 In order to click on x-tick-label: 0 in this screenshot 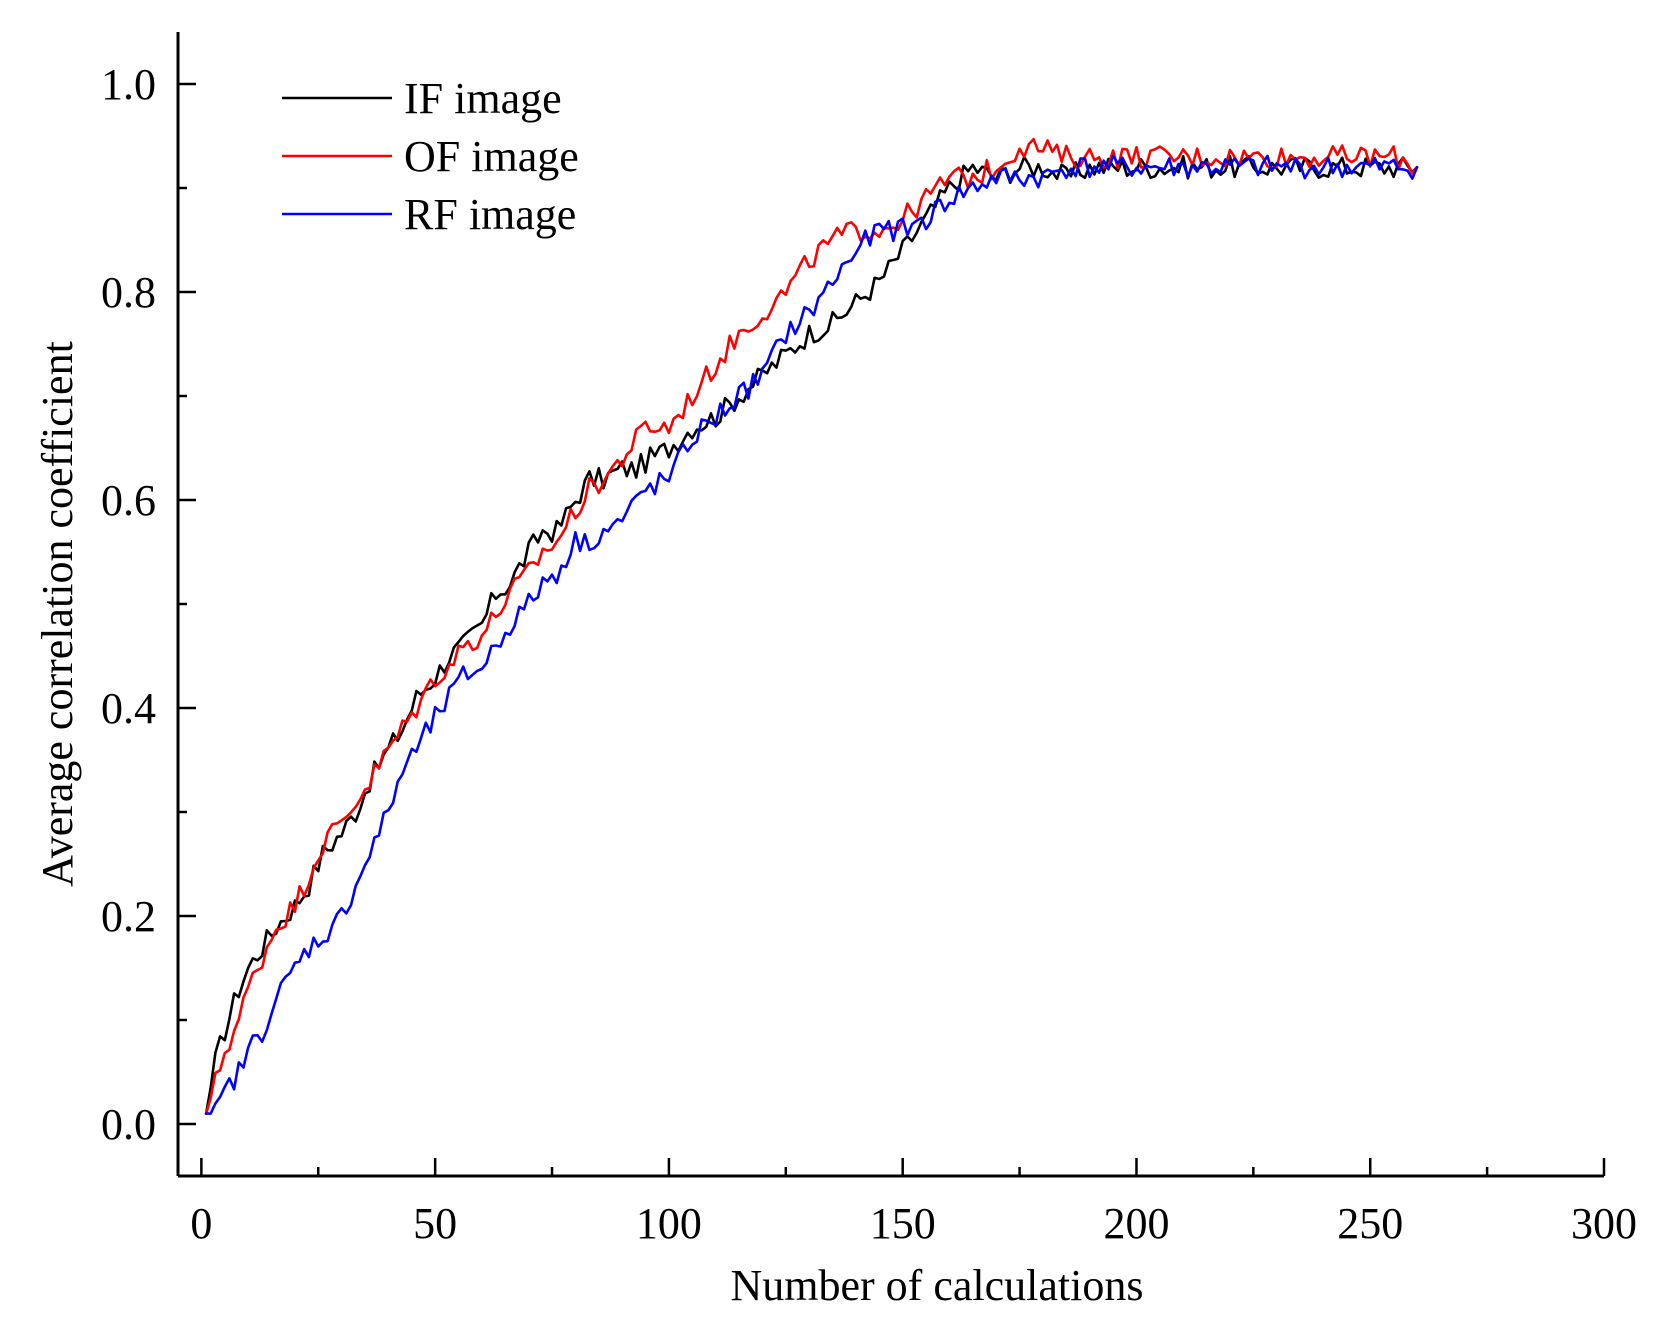, I will do `click(201, 1223)`.